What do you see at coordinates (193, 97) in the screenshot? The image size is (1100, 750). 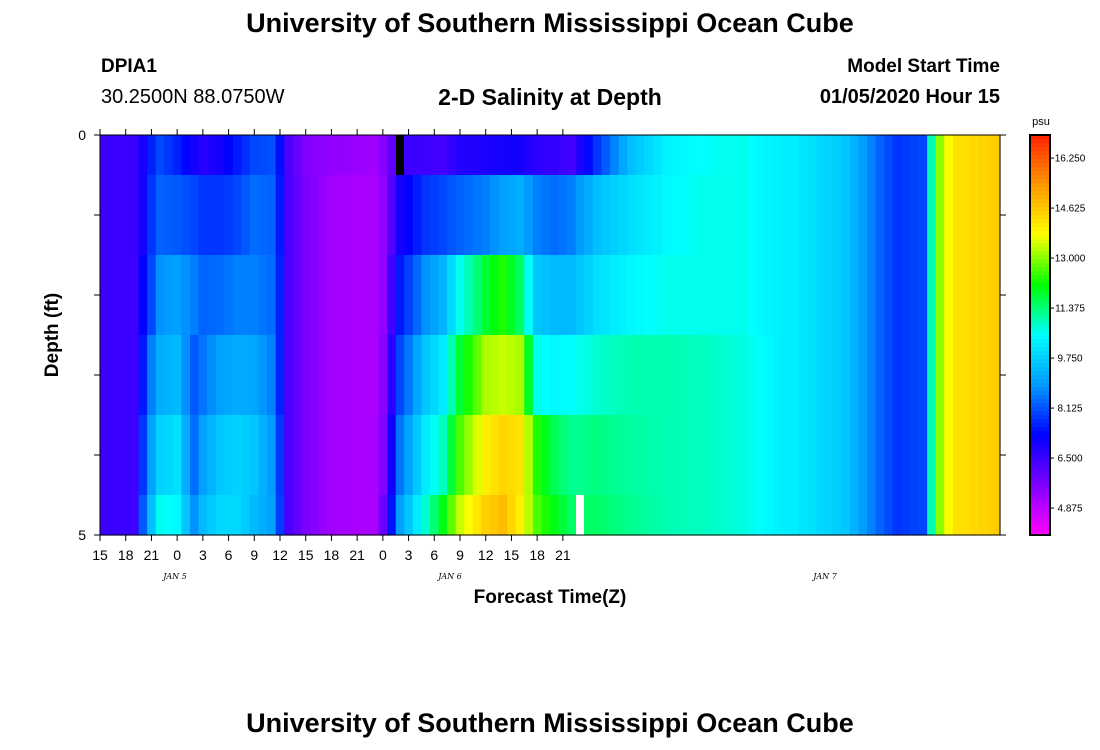 I see `station-coordinates: 30.2500N 88.0750W` at bounding box center [193, 97].